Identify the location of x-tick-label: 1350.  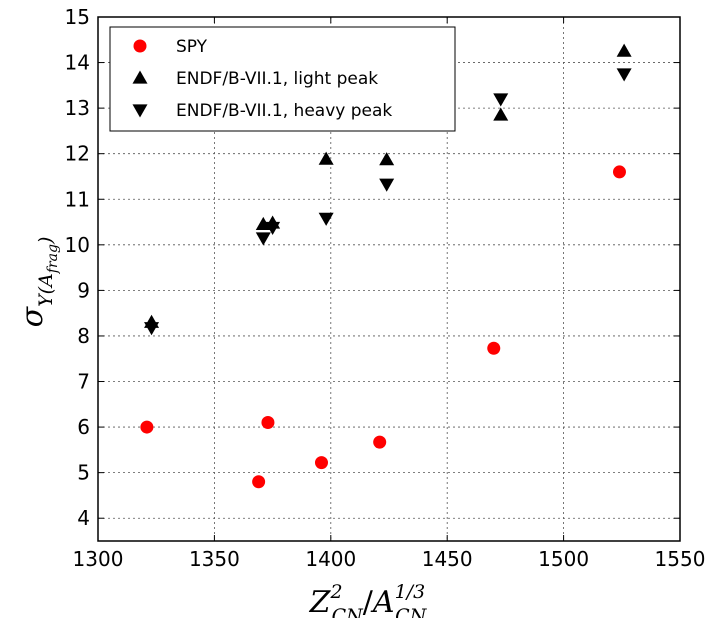
(214, 559).